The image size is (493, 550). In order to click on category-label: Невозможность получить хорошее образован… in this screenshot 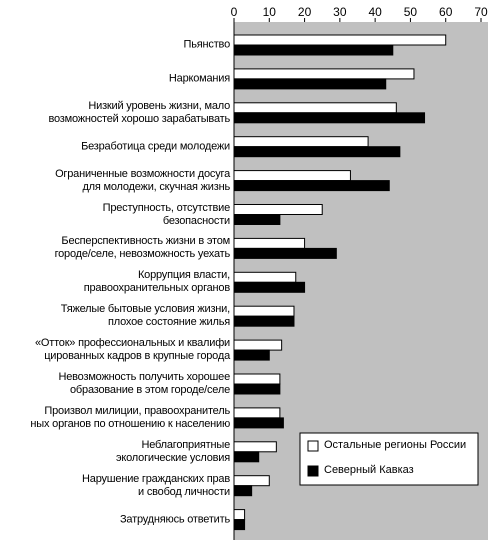, I will do `click(144, 383)`.